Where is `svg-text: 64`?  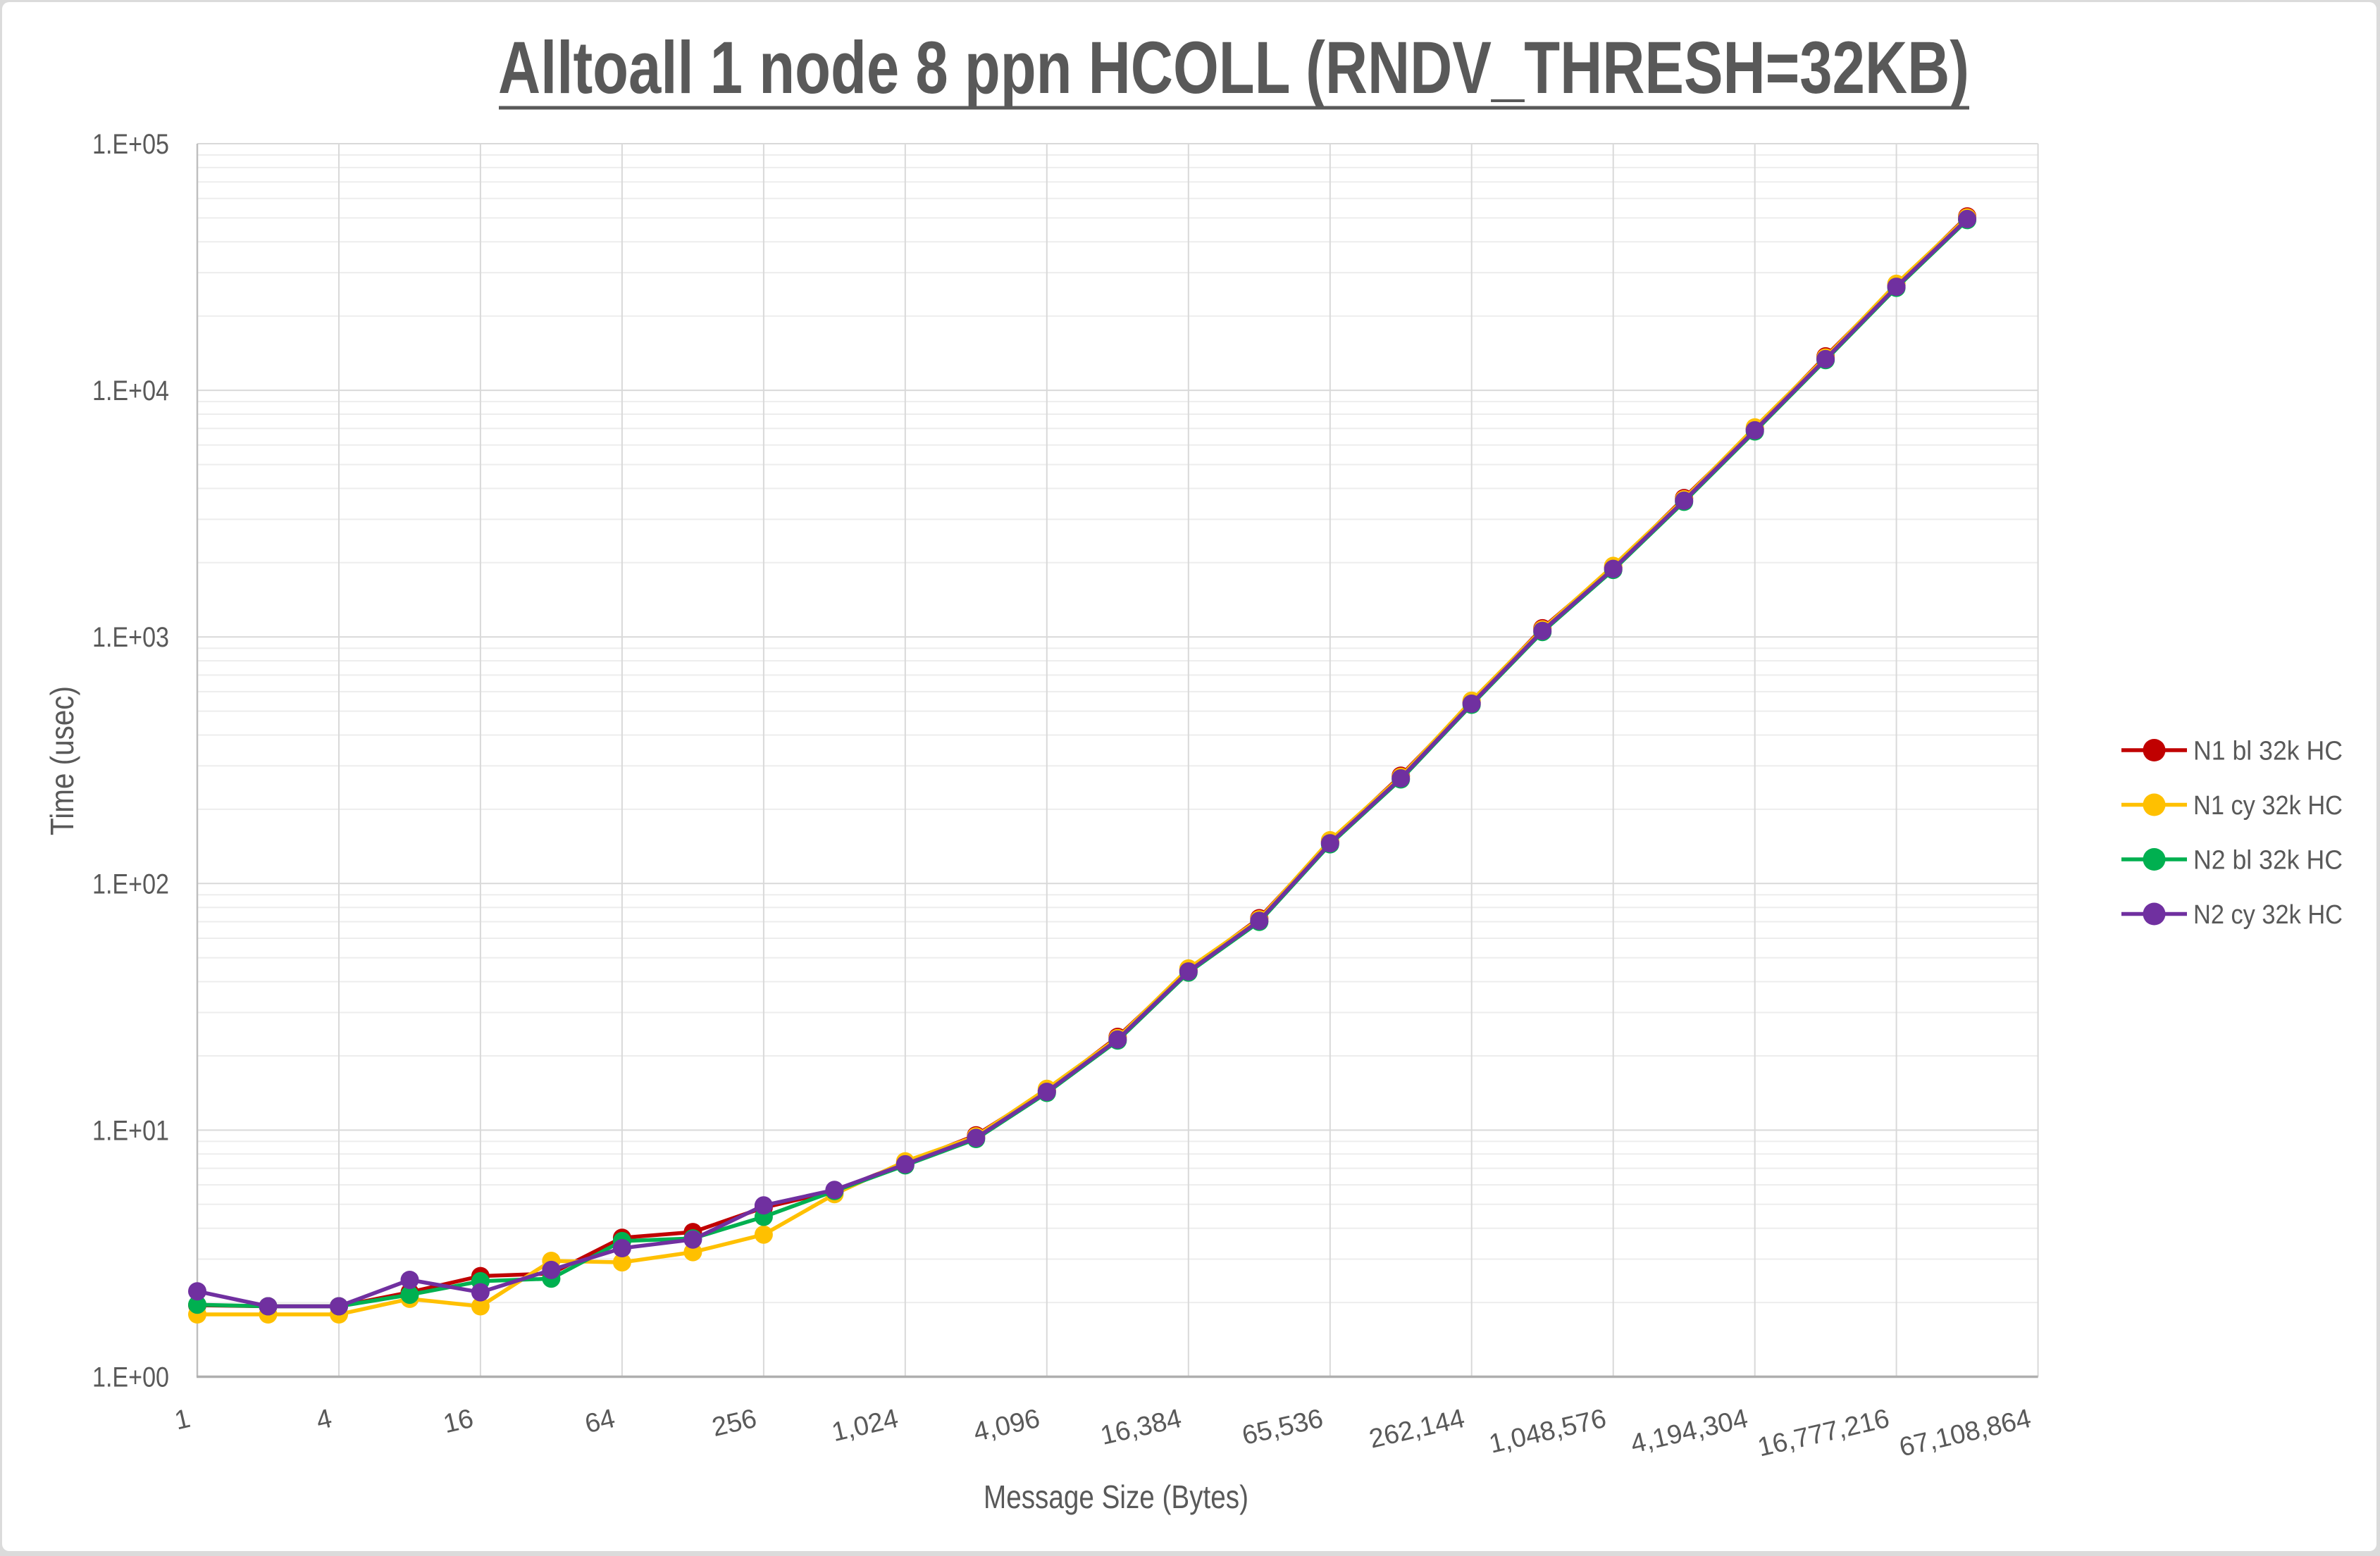 svg-text: 64 is located at coordinates (600, 1421).